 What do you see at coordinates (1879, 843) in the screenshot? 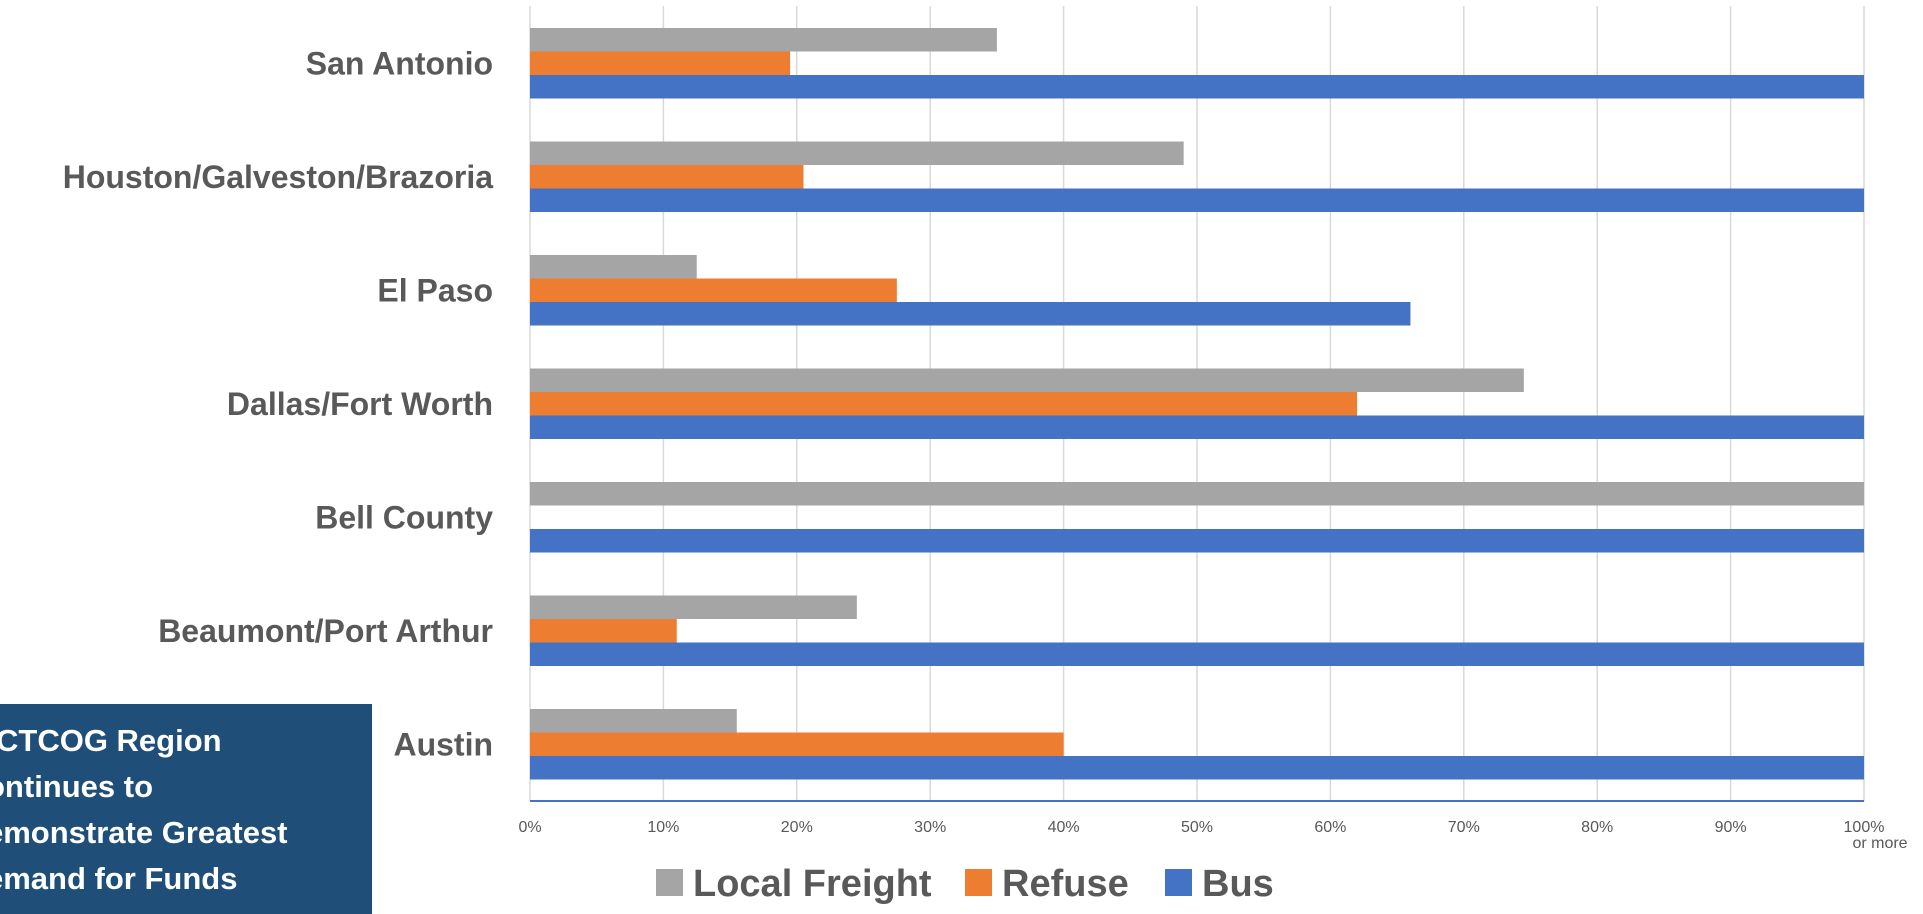
I see `x-tick-sublabel: or more` at bounding box center [1879, 843].